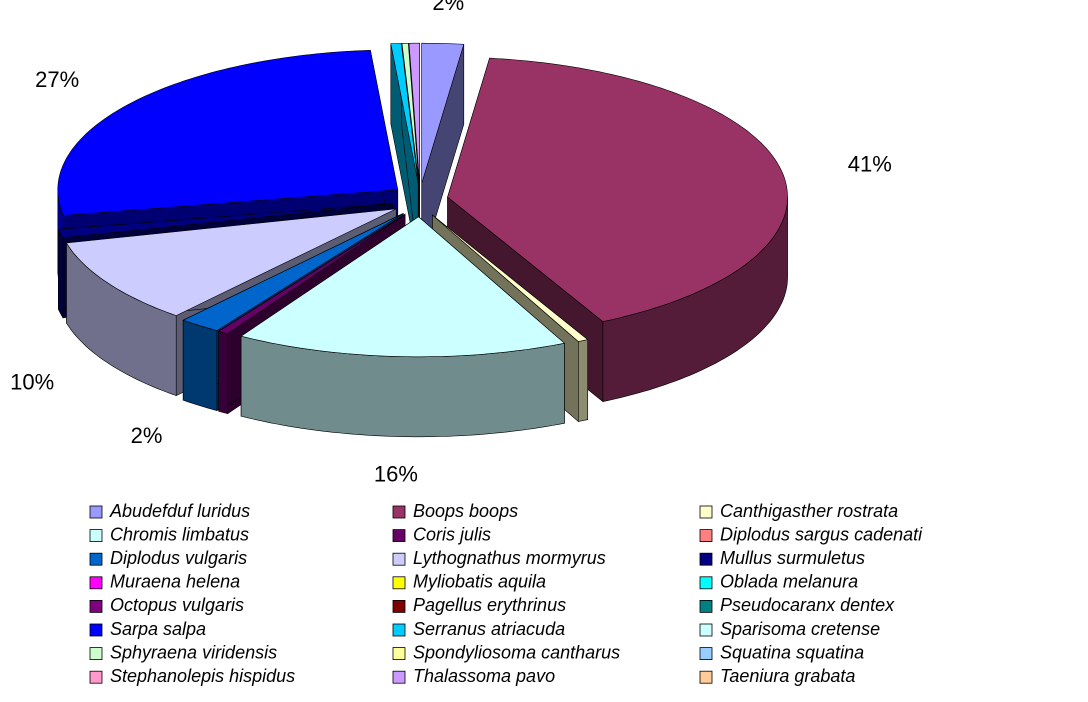  What do you see at coordinates (792, 558) in the screenshot?
I see `legend-label: Mullus surmuletus` at bounding box center [792, 558].